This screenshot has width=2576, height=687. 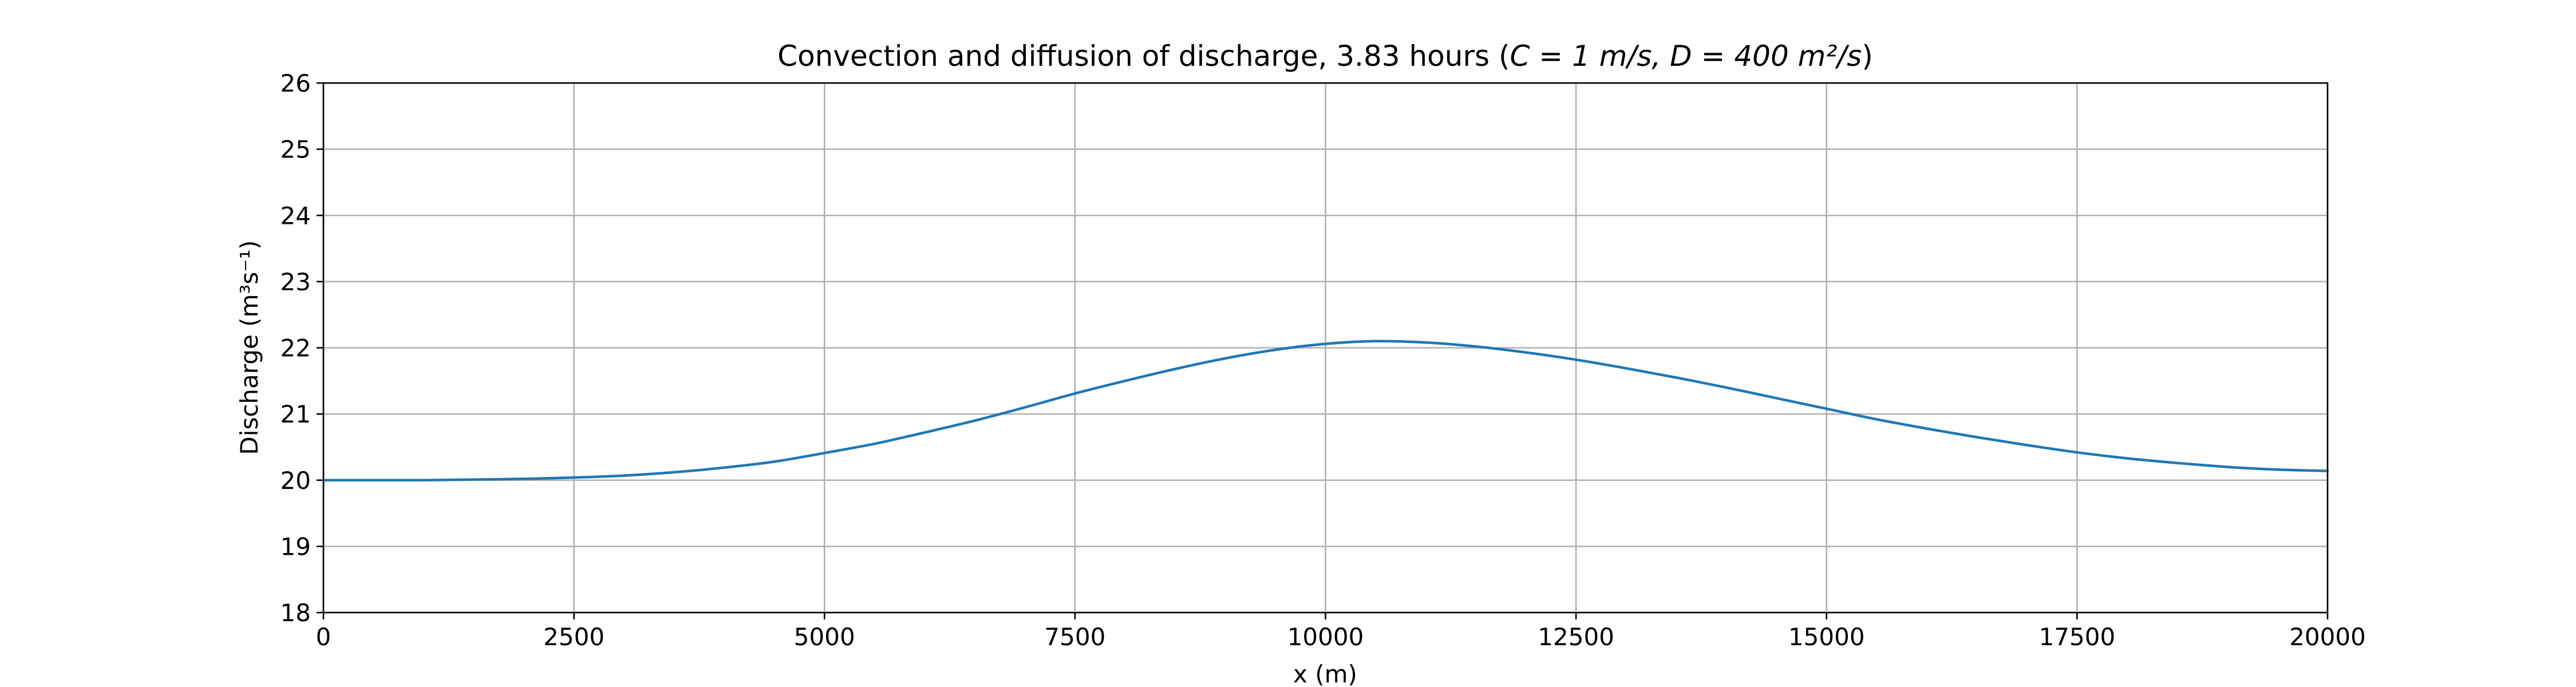 I want to click on x-axis-ticks: 0 2500 5000 7500 10000 12500 15000 17500 20000, so click(x=1341, y=632).